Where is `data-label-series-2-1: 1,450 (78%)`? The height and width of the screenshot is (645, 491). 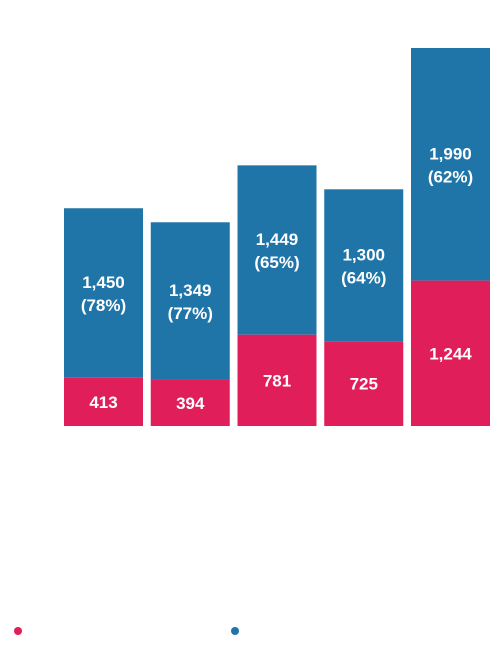 data-label-series-2-1: 1,450 (78%) is located at coordinates (103, 294).